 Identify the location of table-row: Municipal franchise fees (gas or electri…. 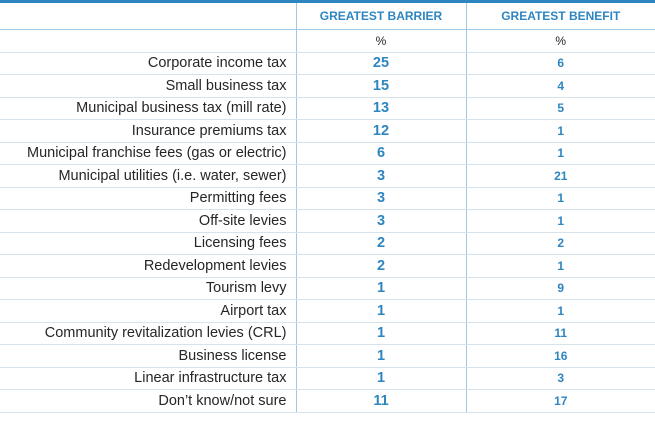
(327, 153).